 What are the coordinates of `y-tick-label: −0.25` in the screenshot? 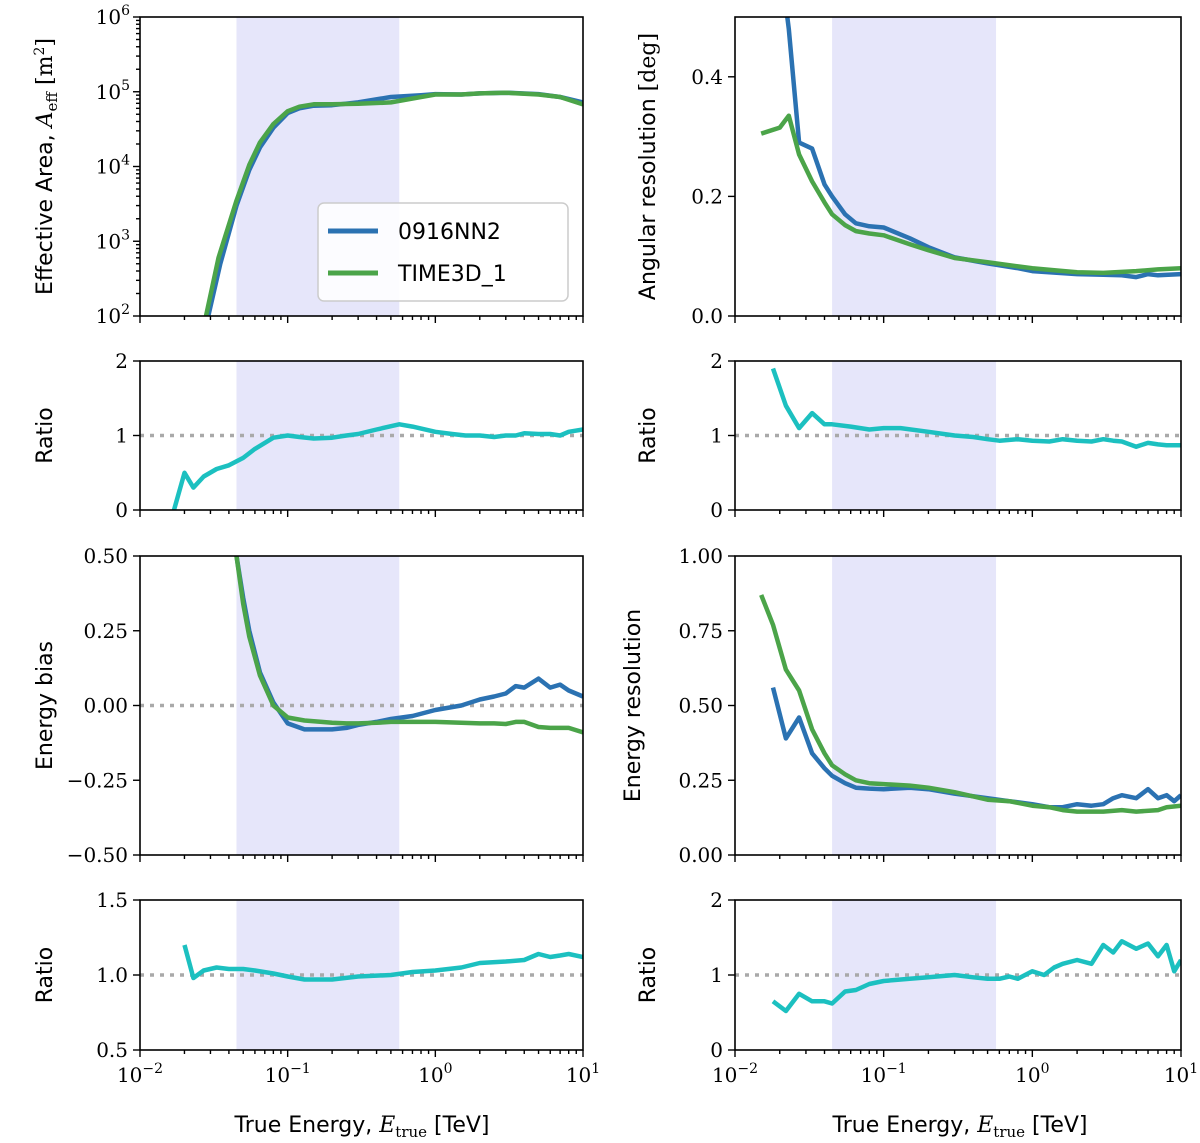 It's located at (97, 780).